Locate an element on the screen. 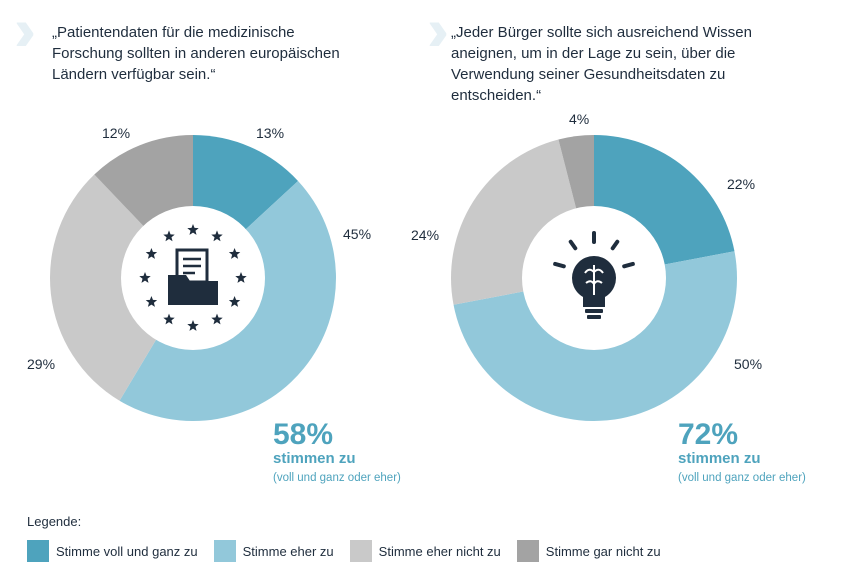 The image size is (850, 566). summary-value-left: 58% is located at coordinates (303, 434).